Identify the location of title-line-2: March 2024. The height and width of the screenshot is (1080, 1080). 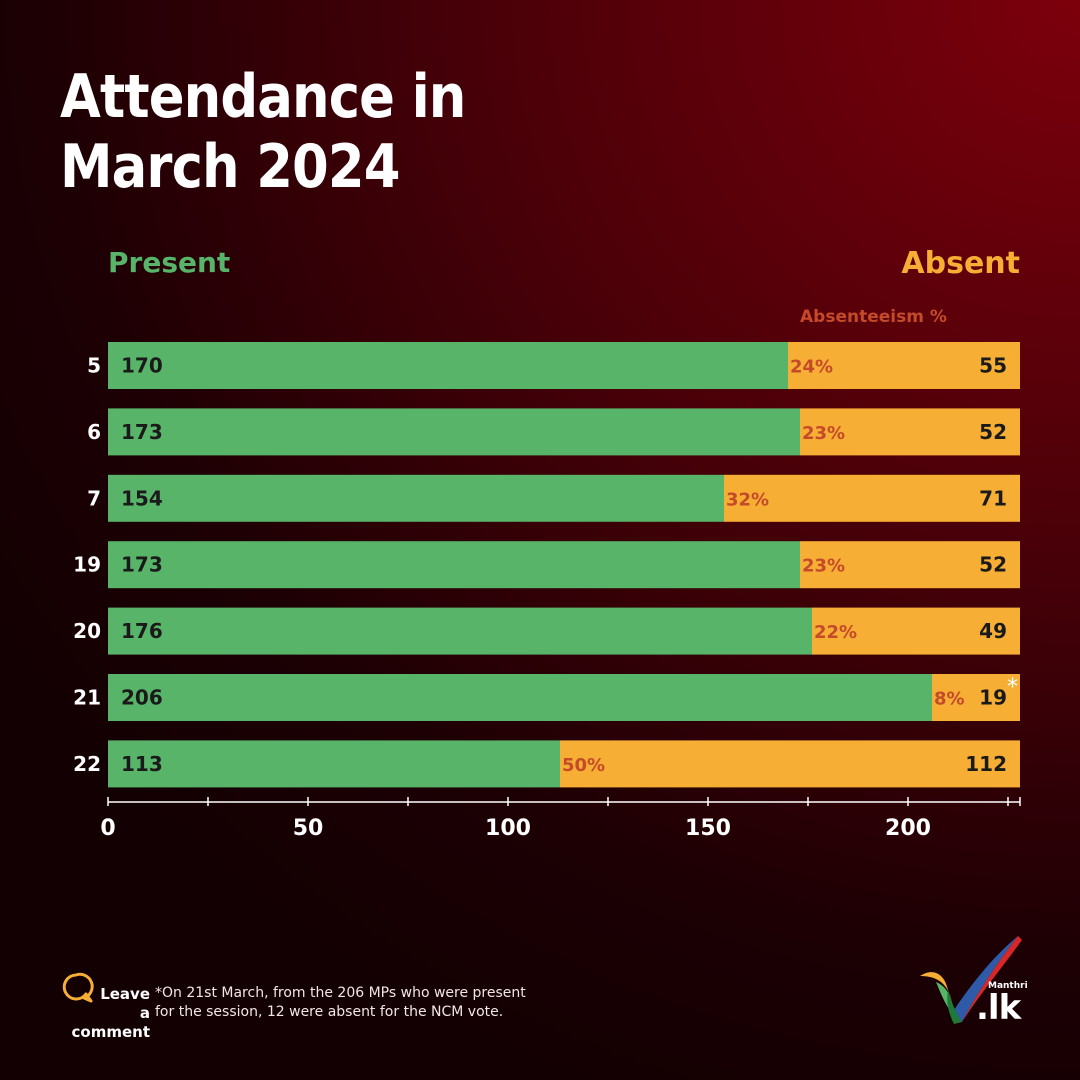
(230, 167).